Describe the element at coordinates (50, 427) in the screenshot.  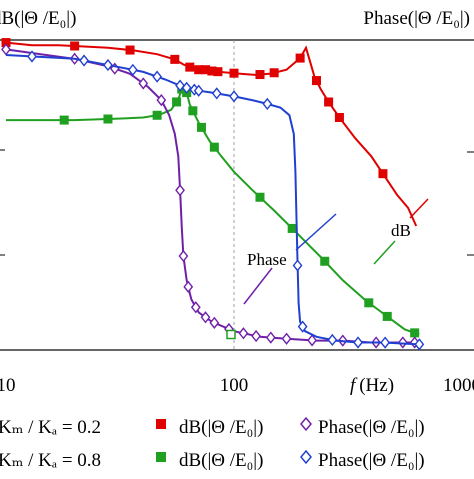
I see `legend-group-label: Kₘ / Kₐ = 0.2` at that location.